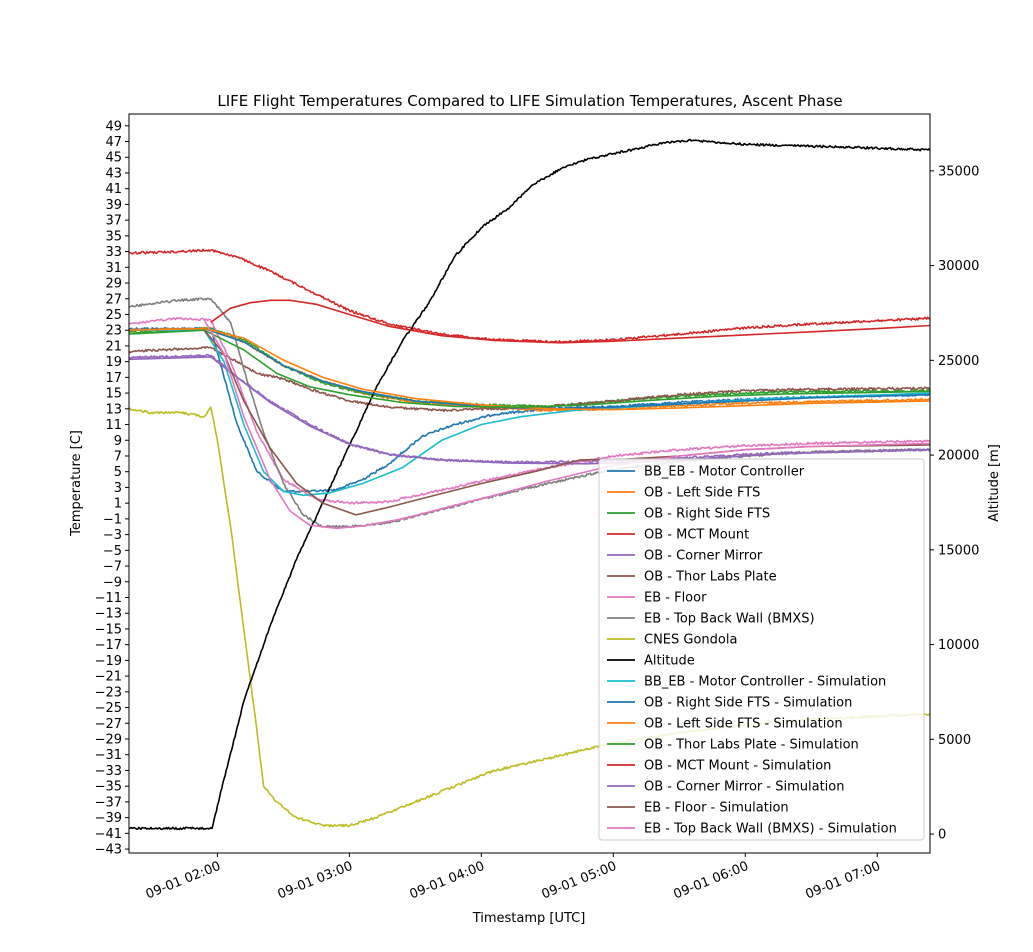  I want to click on legend-label: EB - Floor, so click(675, 598).